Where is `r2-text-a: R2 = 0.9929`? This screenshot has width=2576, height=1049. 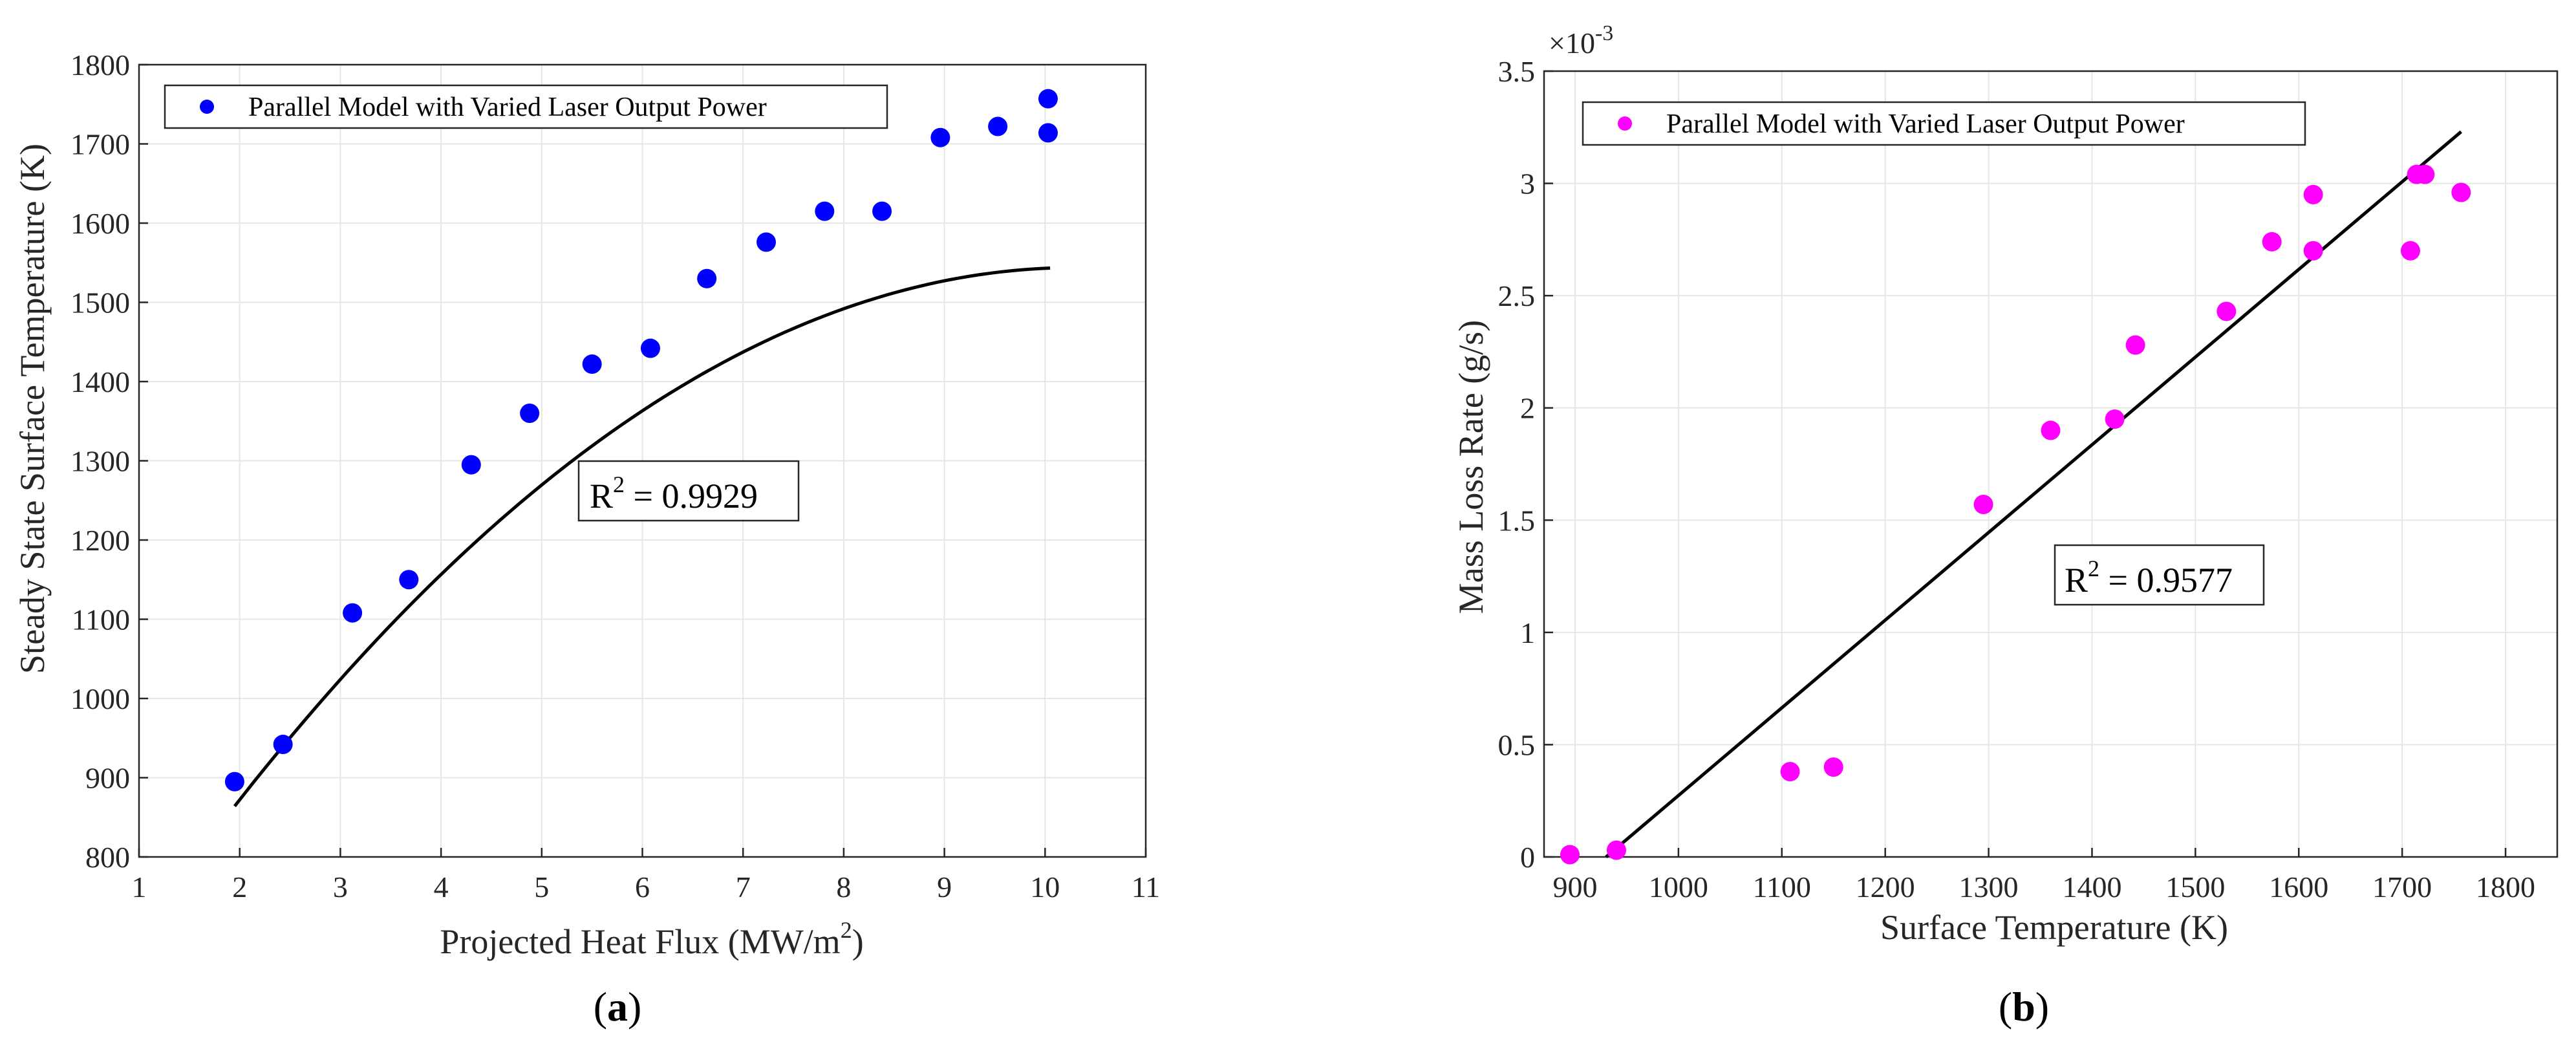 r2-text-a: R2 = 0.9929 is located at coordinates (674, 493).